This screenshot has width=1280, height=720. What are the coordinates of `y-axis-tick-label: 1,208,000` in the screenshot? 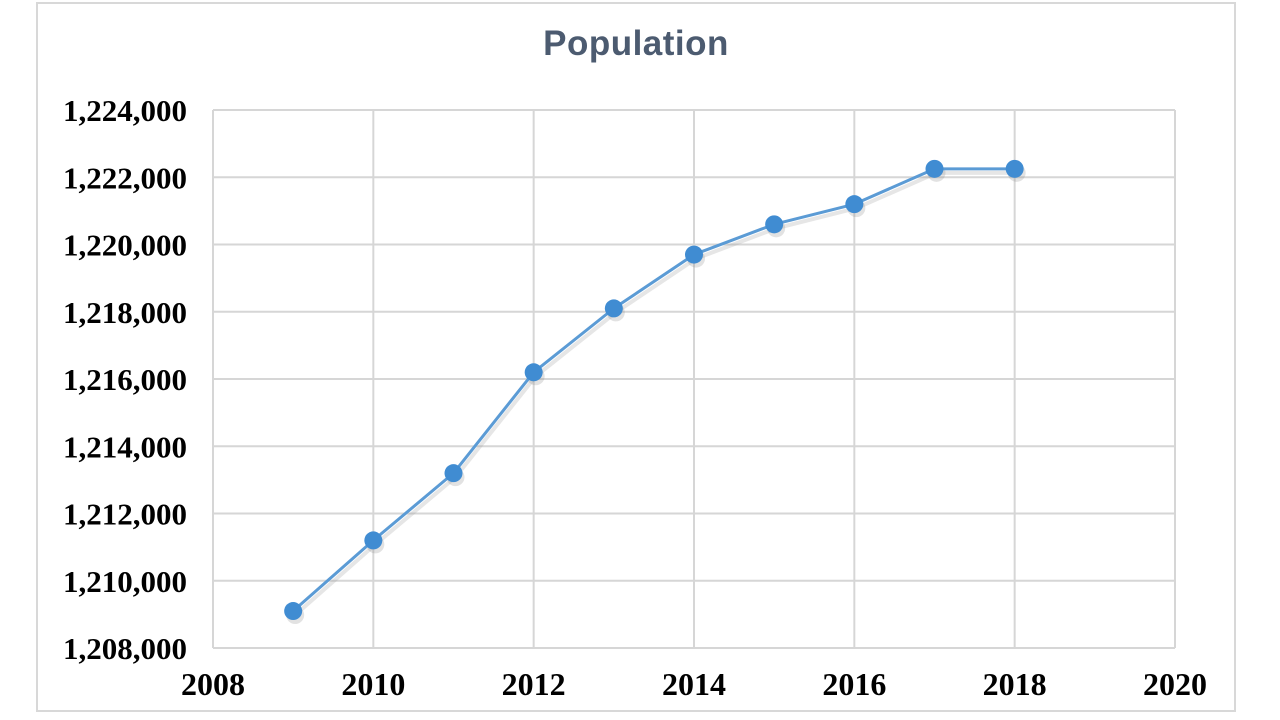 It's located at (125, 648).